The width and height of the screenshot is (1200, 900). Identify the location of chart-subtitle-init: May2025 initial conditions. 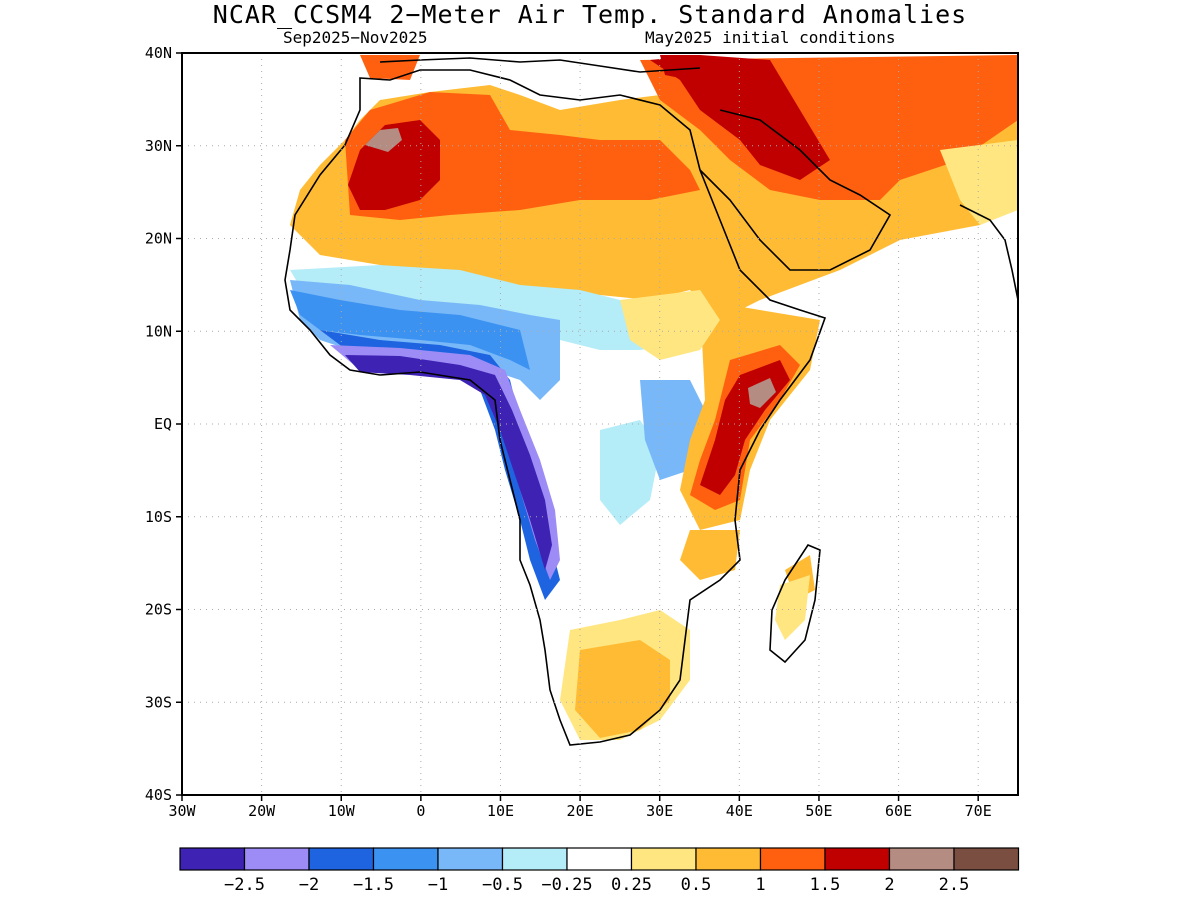
(770, 37).